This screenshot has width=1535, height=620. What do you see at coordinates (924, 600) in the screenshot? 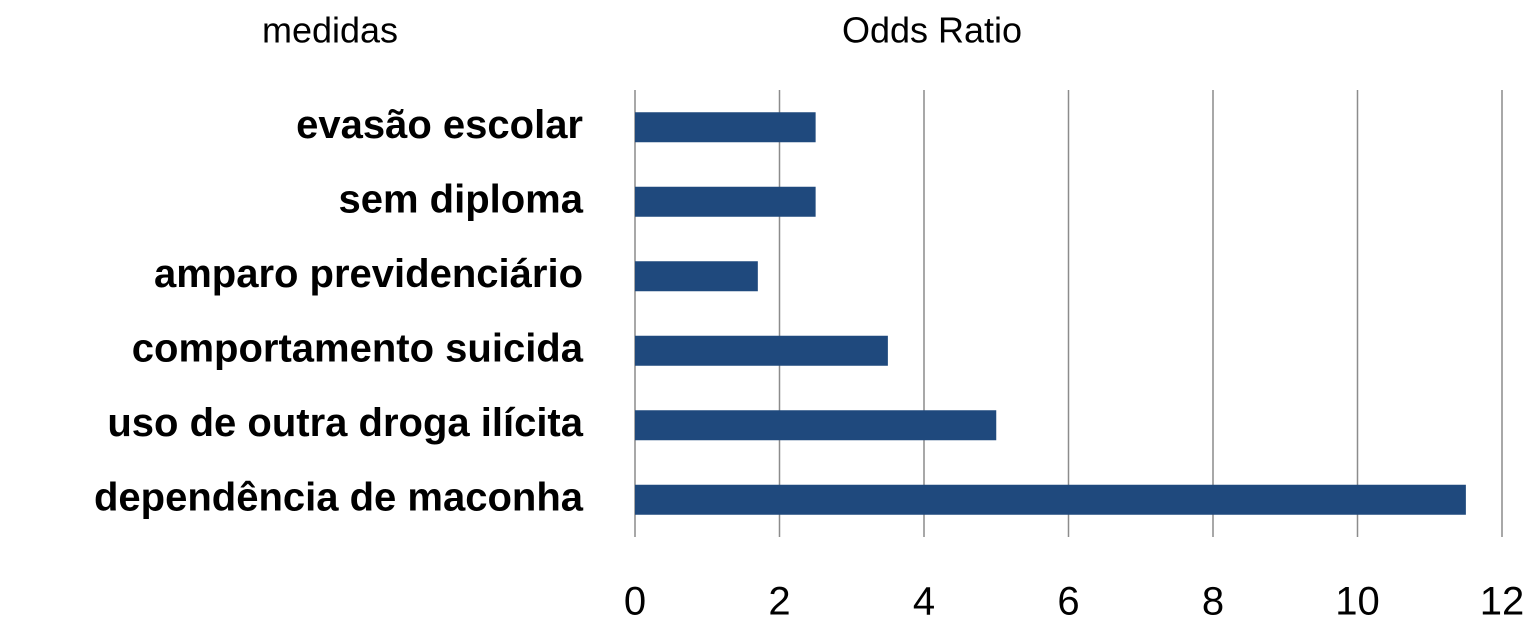
I see `x-tick-label: 4` at bounding box center [924, 600].